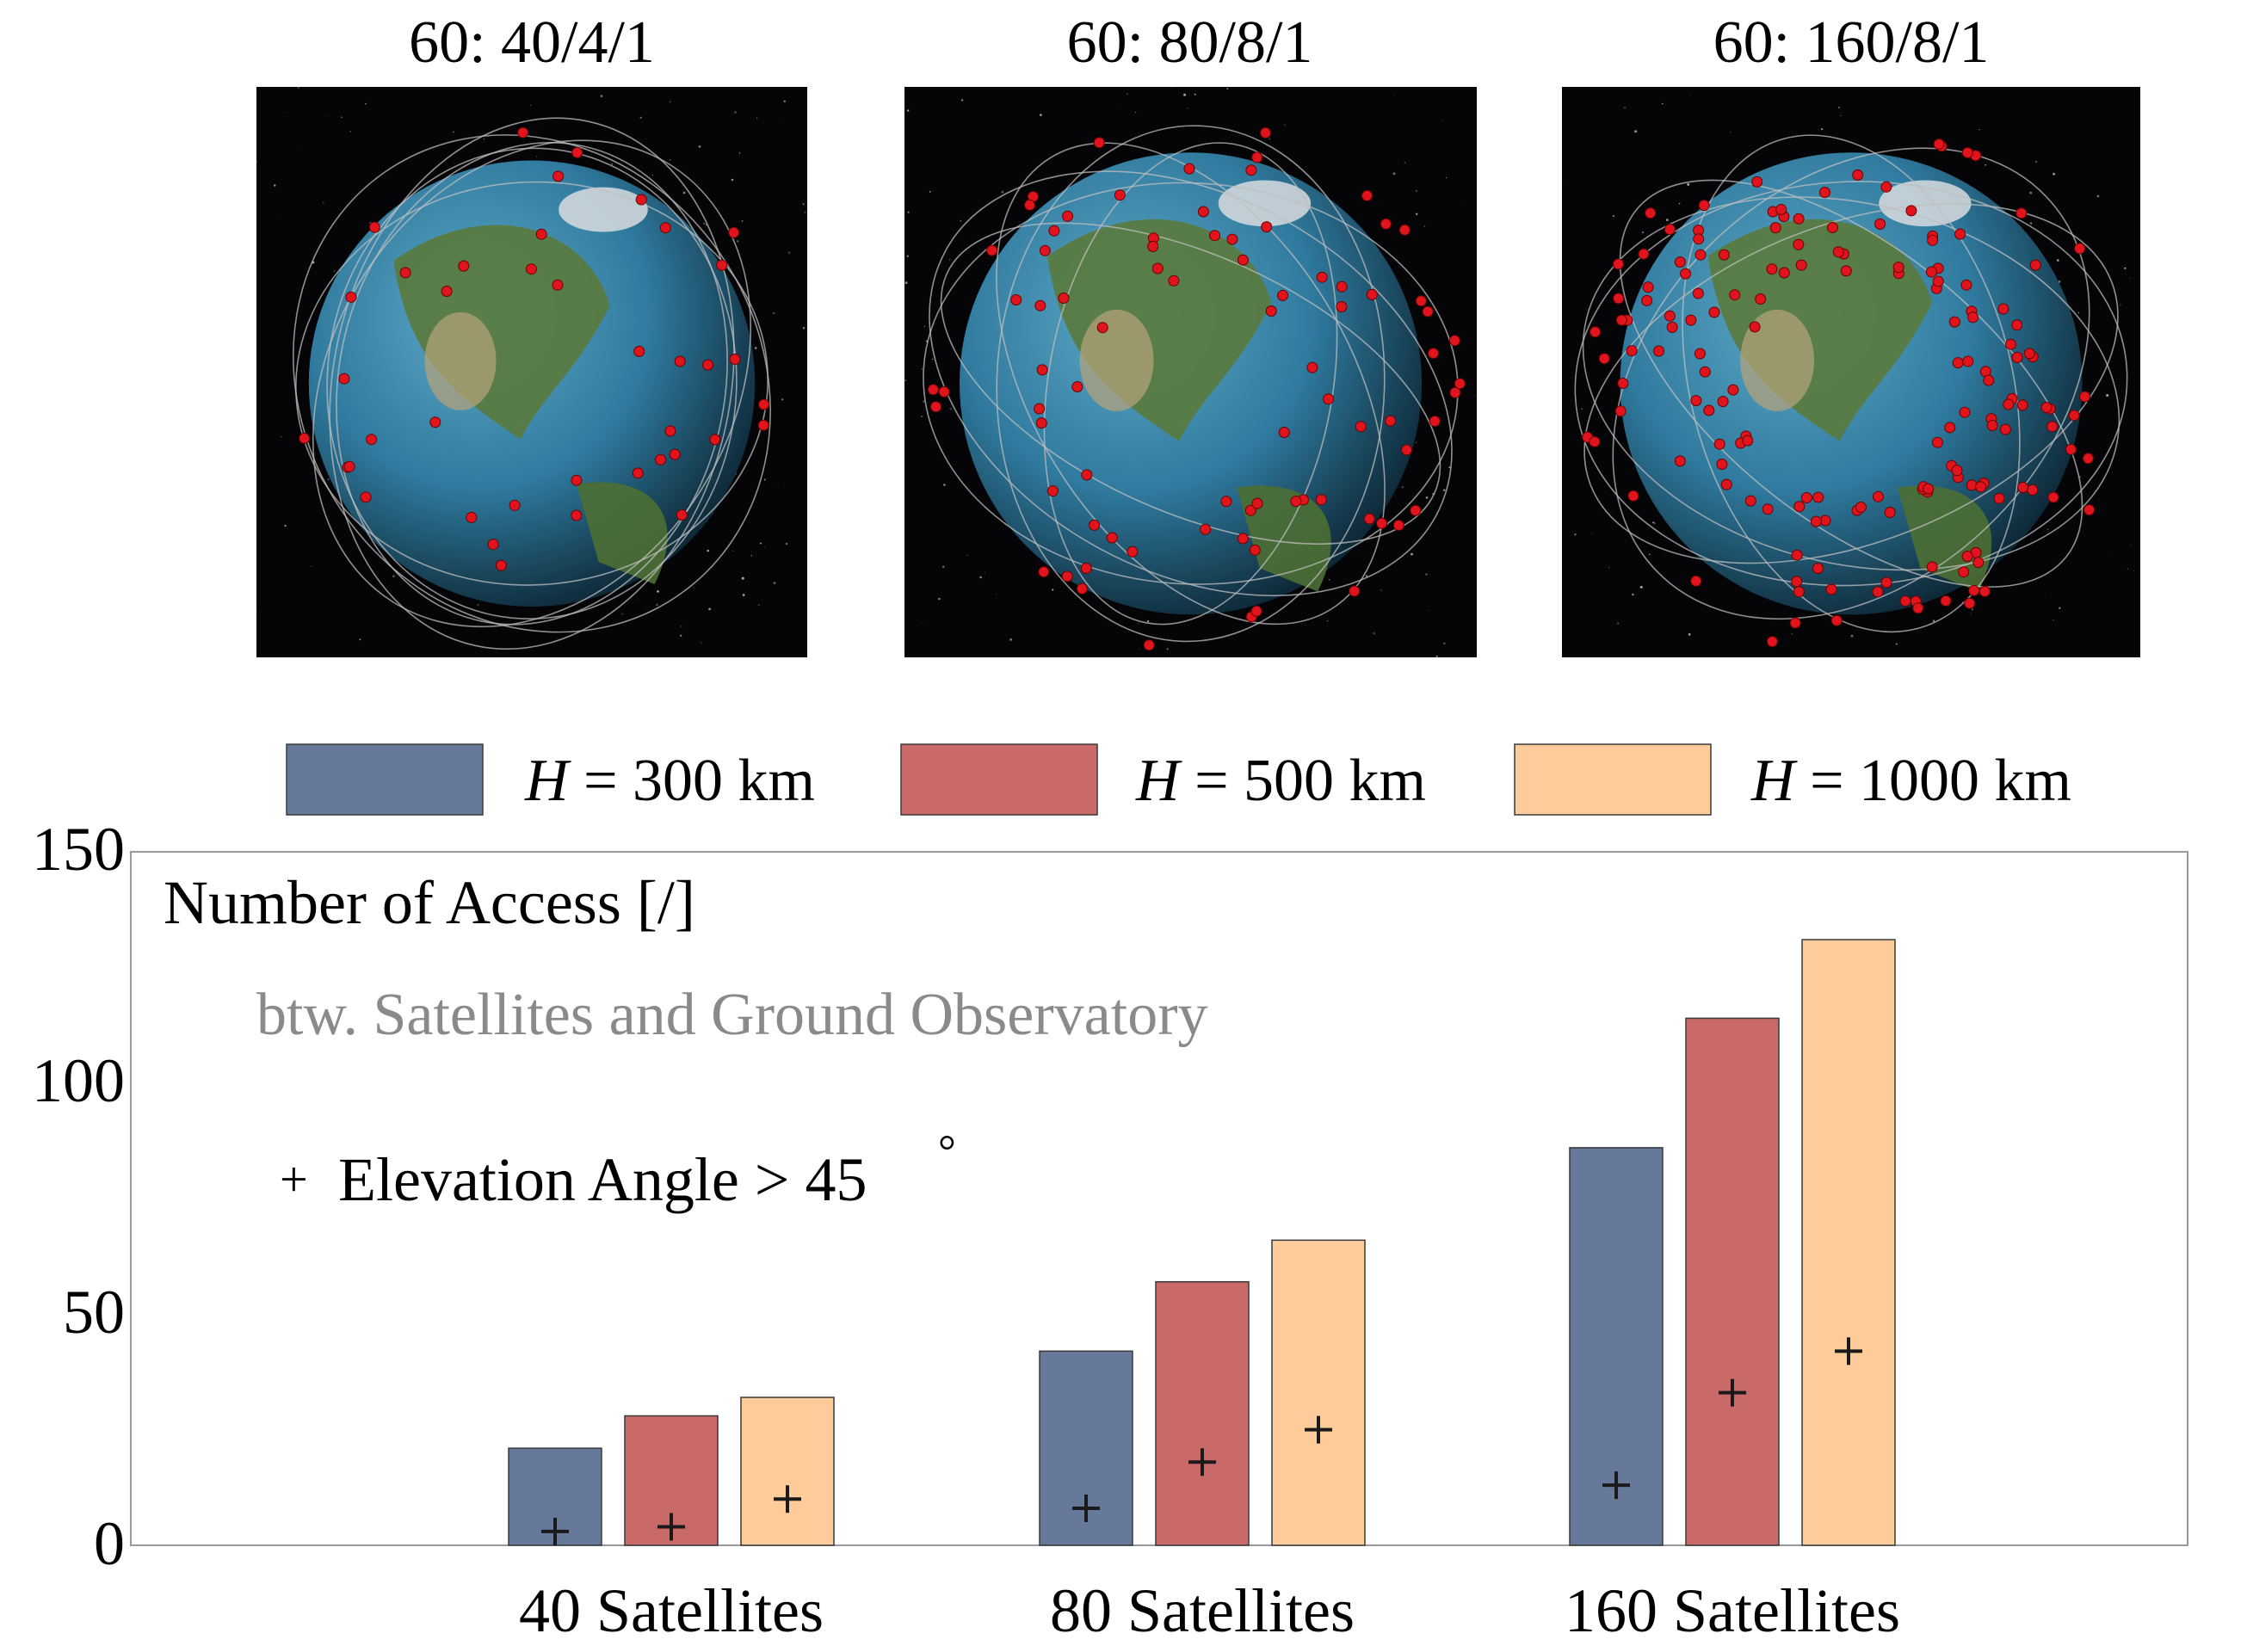 The image size is (2247, 1652). Describe the element at coordinates (1190, 42) in the screenshot. I see `panel-title-2: 60: 80/8/1` at that location.